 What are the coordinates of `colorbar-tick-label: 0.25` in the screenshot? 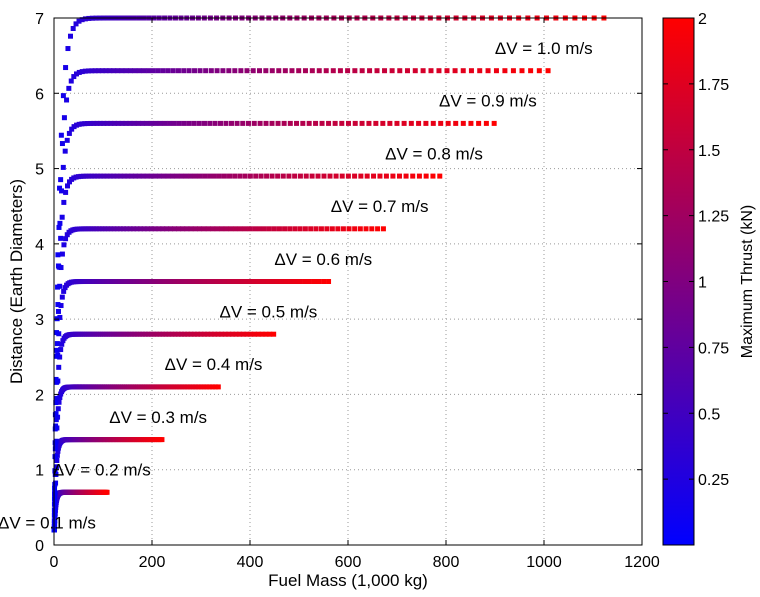 It's located at (713, 480).